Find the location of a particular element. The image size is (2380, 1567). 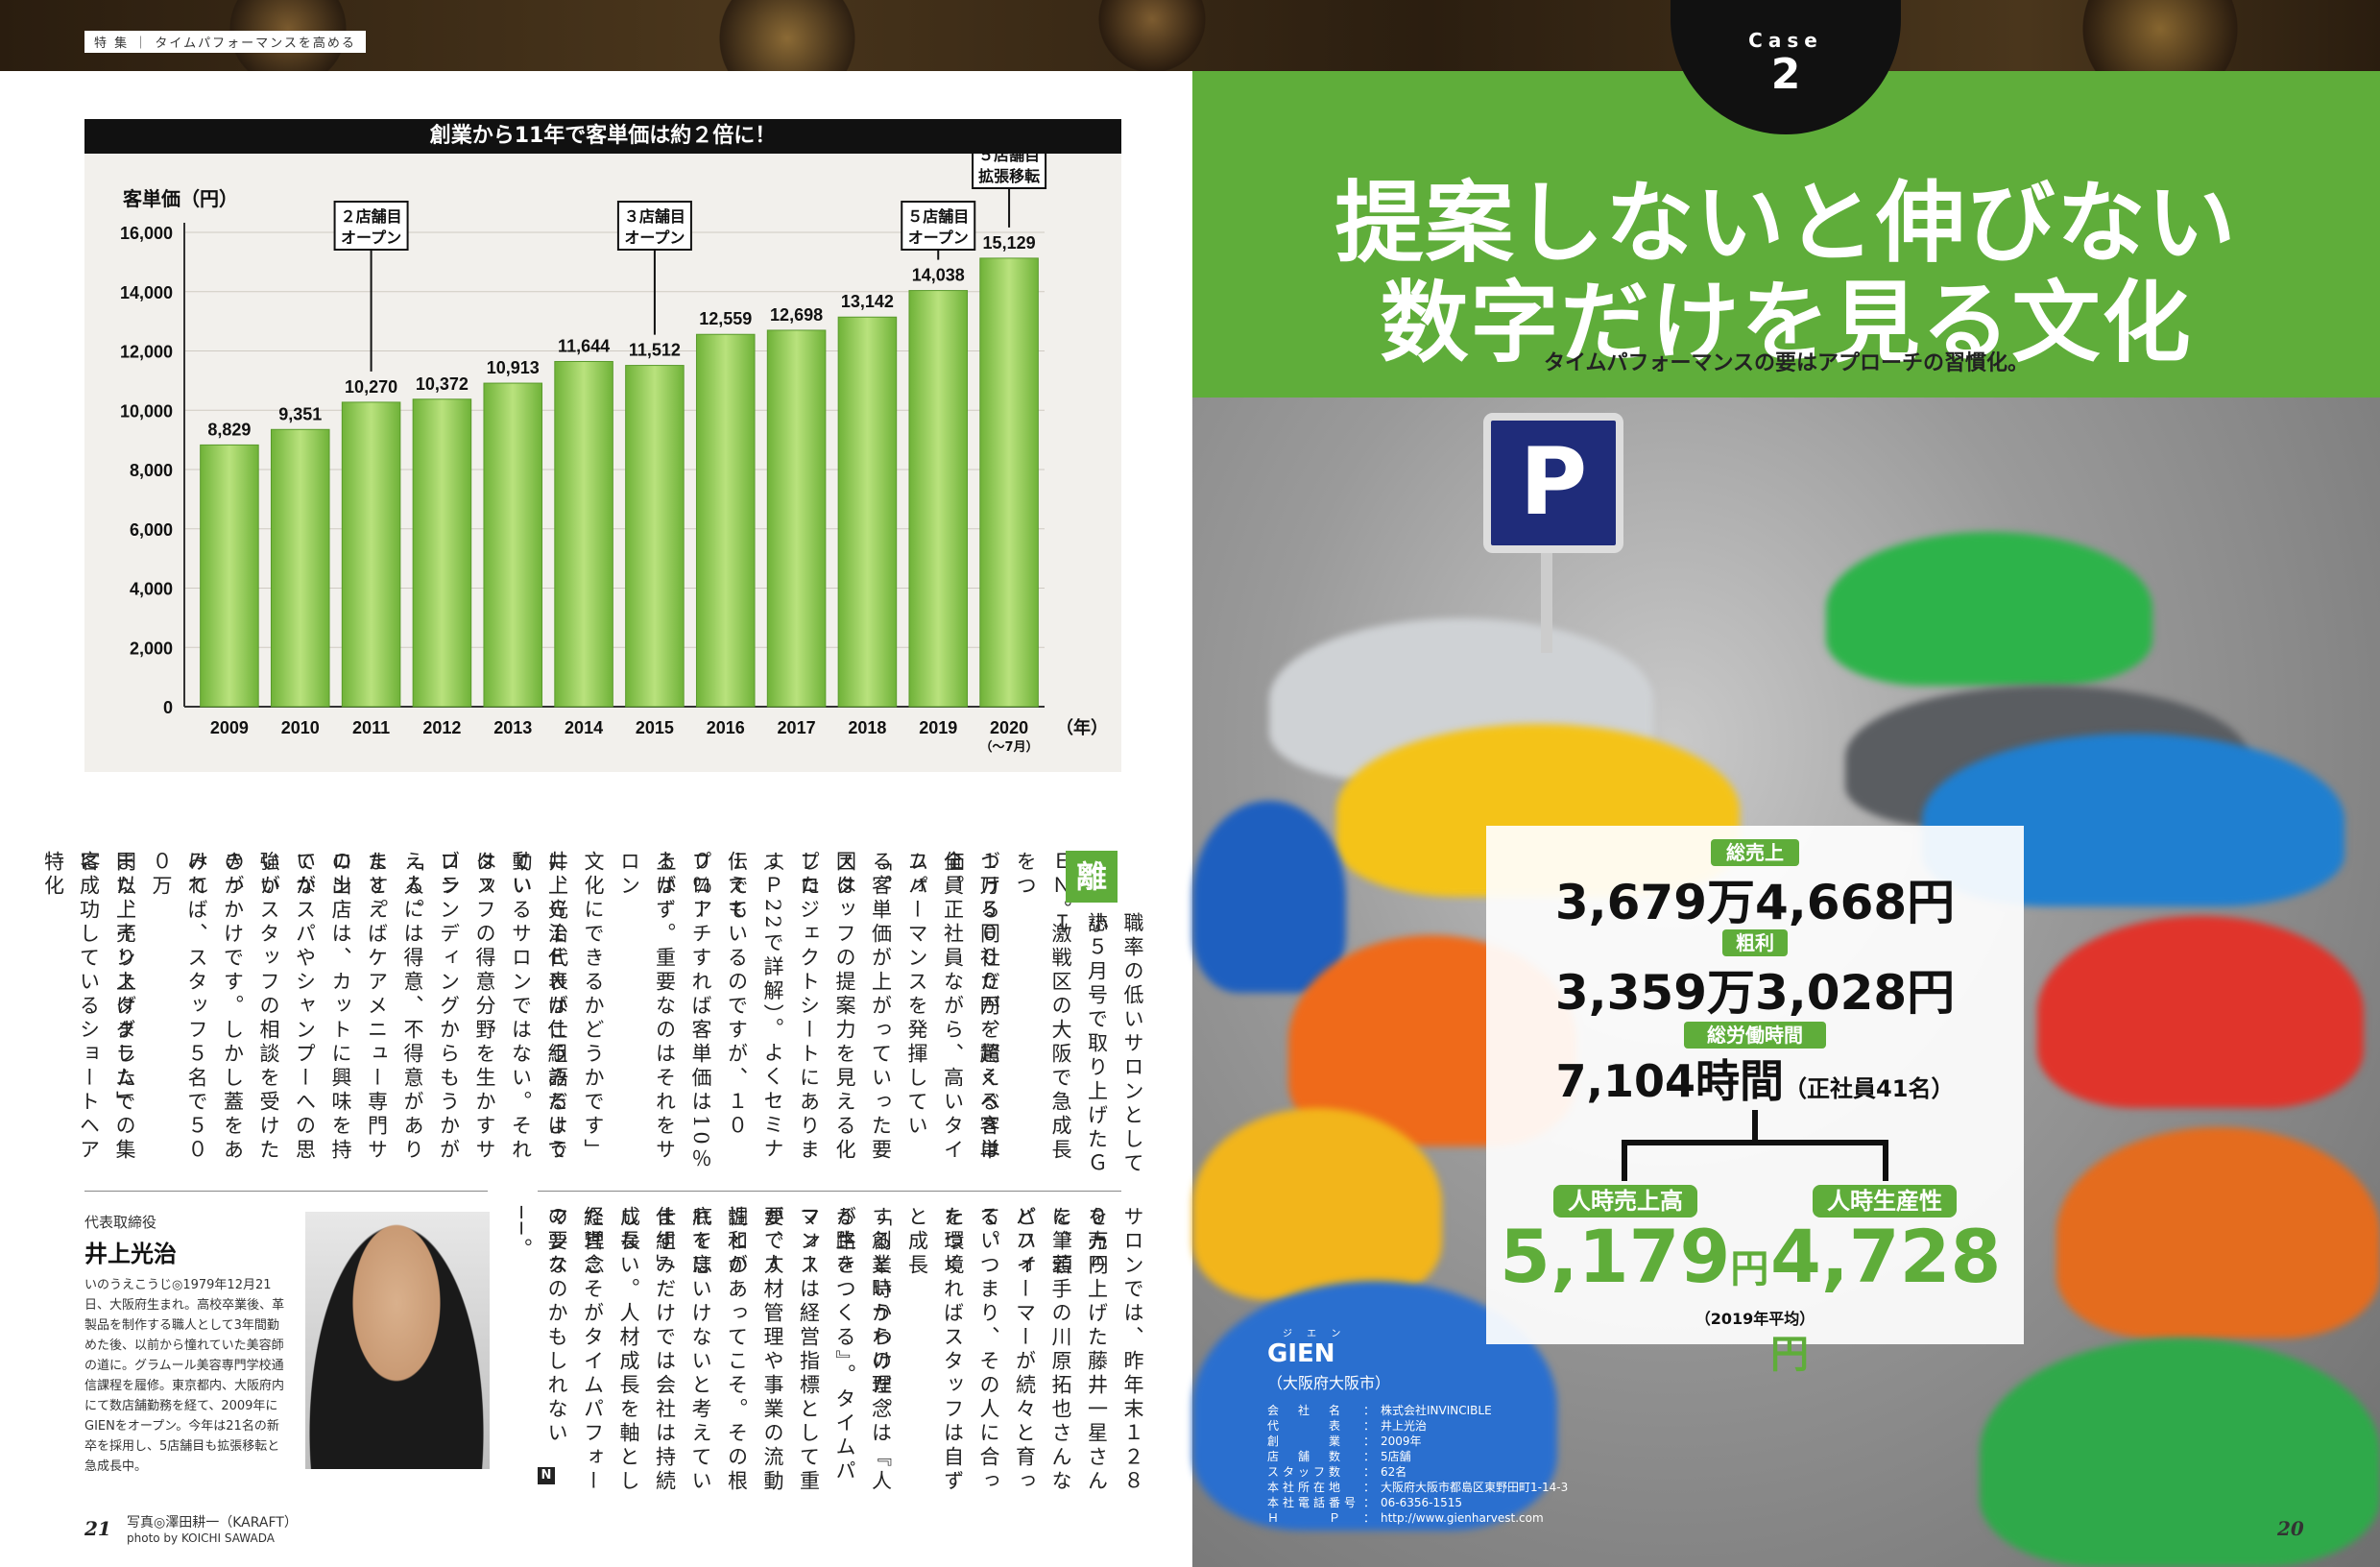

article-line: みれば、スタッフ５名で５００万 is located at coordinates (179, 1007).